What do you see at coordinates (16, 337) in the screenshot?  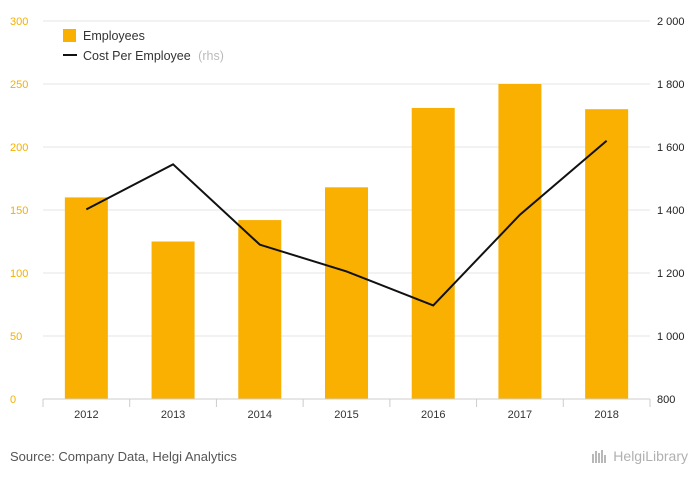 I see `left-y-tick-label: 50` at bounding box center [16, 337].